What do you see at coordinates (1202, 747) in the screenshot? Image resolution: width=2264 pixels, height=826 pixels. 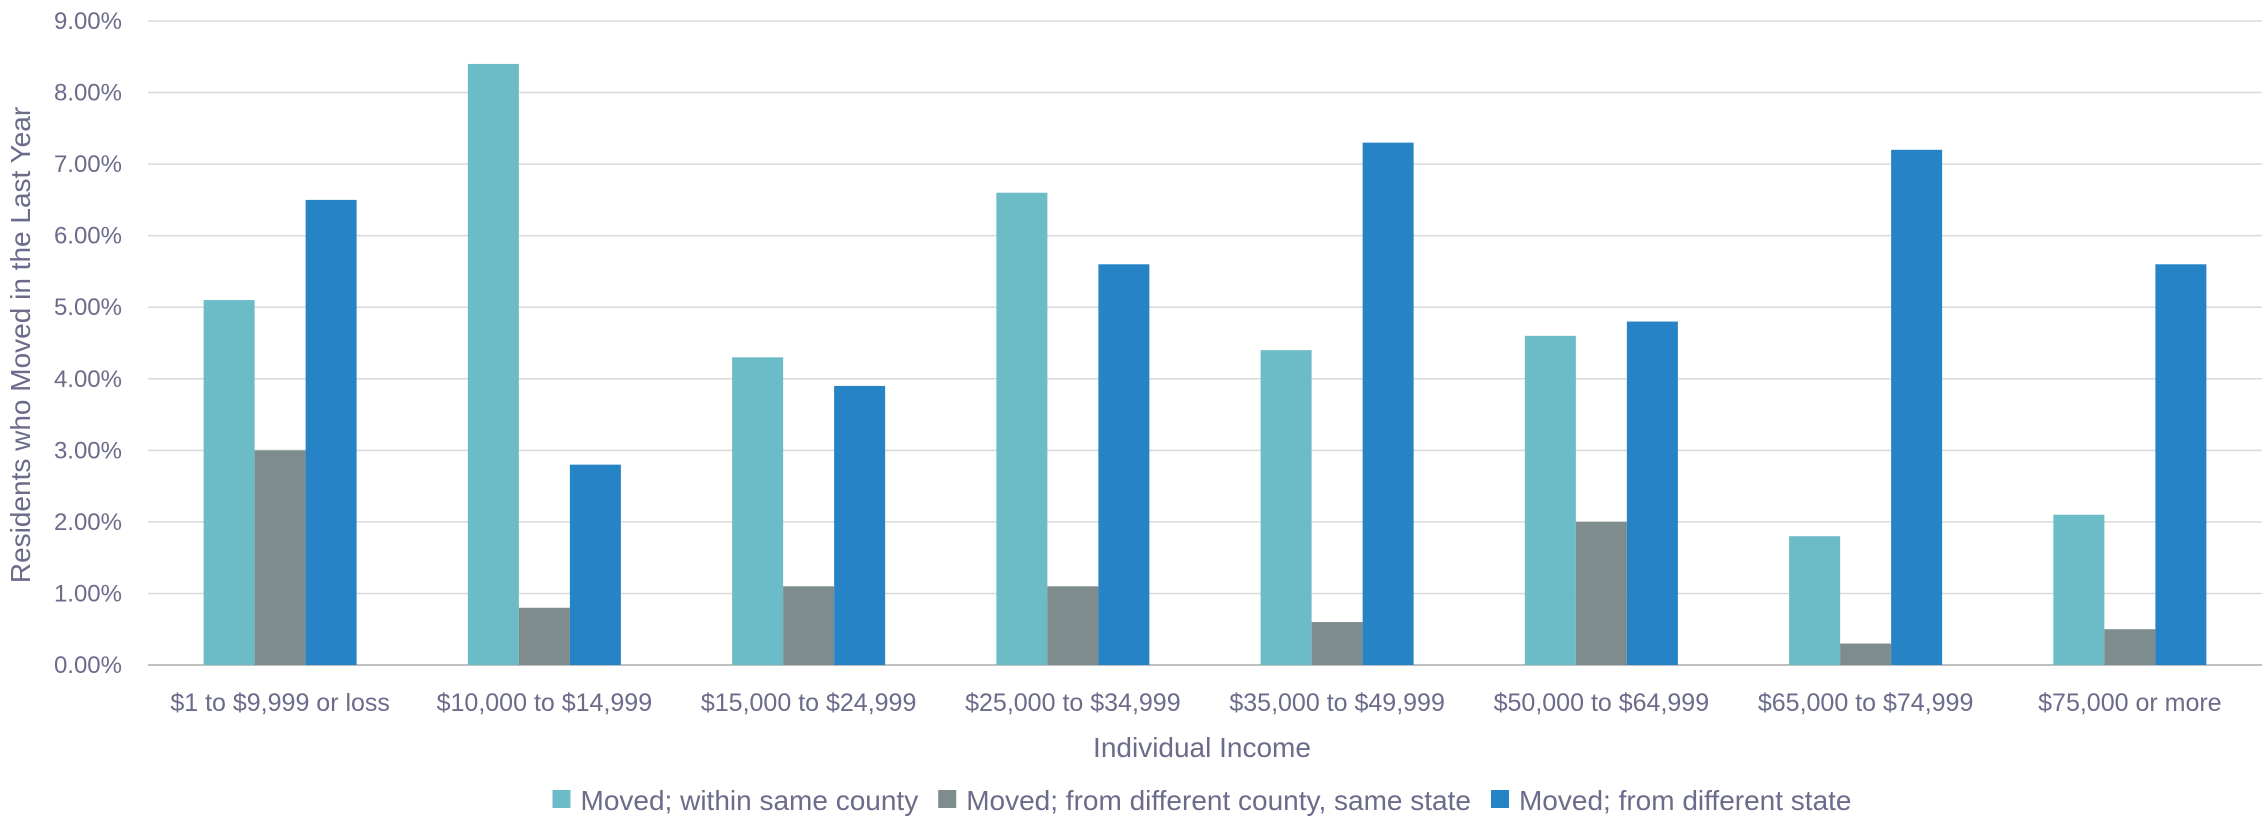 I see `x-axis-title: Individual Income` at bounding box center [1202, 747].